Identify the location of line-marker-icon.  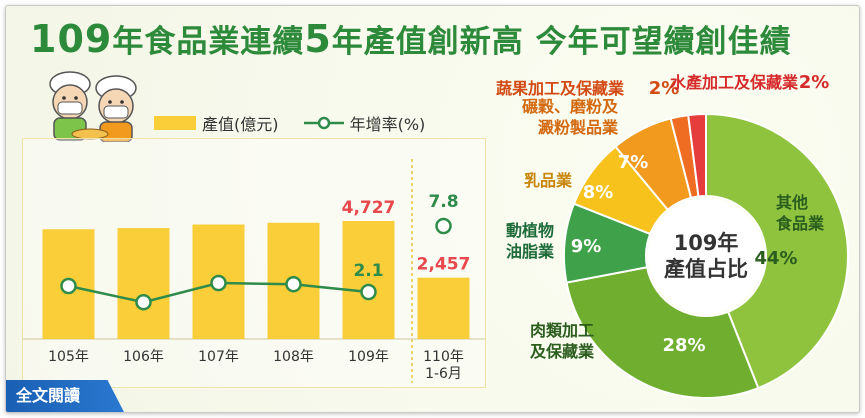
(323, 123).